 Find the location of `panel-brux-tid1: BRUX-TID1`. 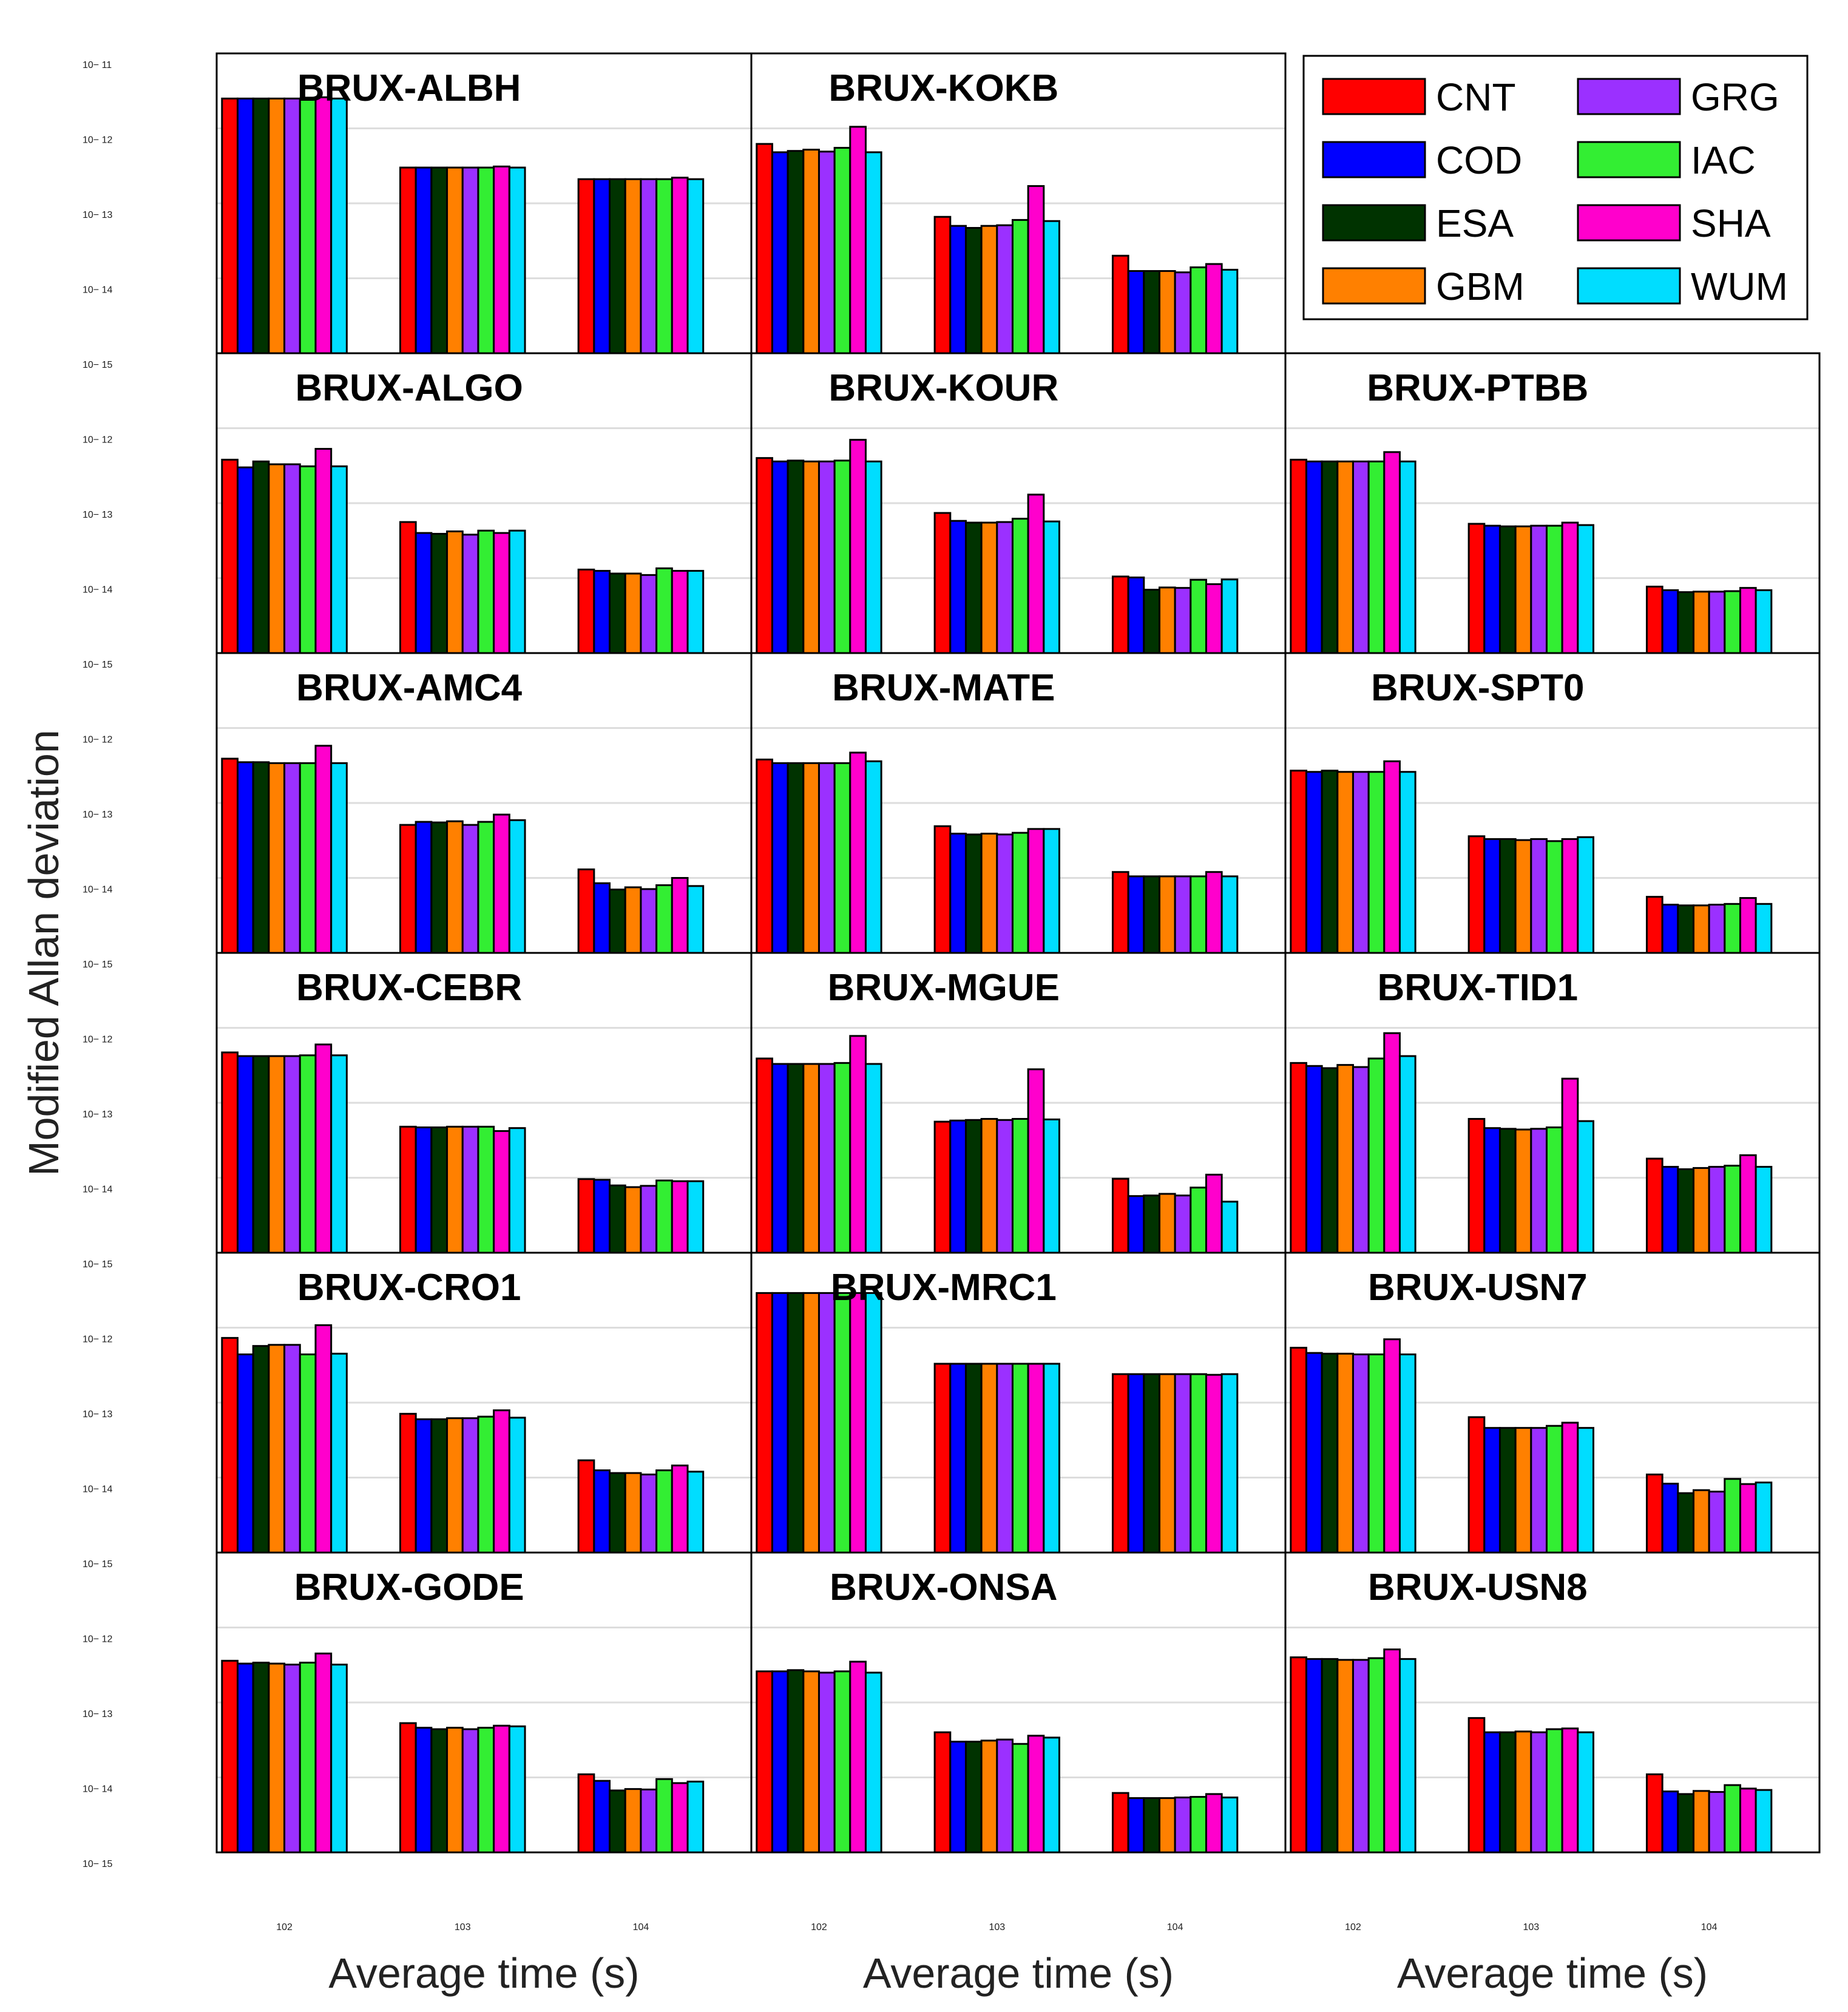

panel-brux-tid1: BRUX-TID1 is located at coordinates (1552, 1103).